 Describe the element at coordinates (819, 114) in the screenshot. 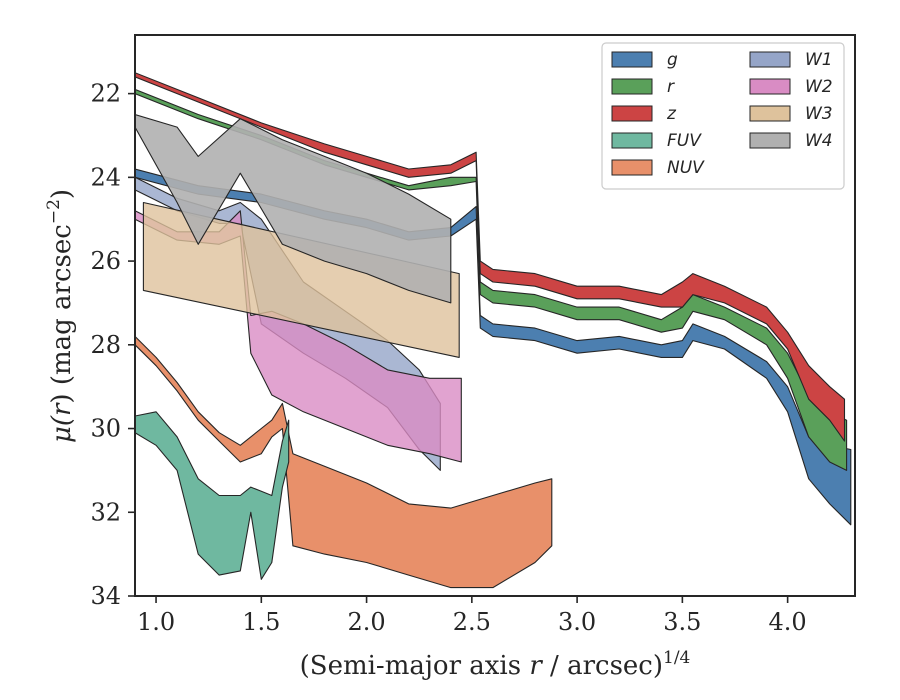

I see `legend-label: W3` at that location.